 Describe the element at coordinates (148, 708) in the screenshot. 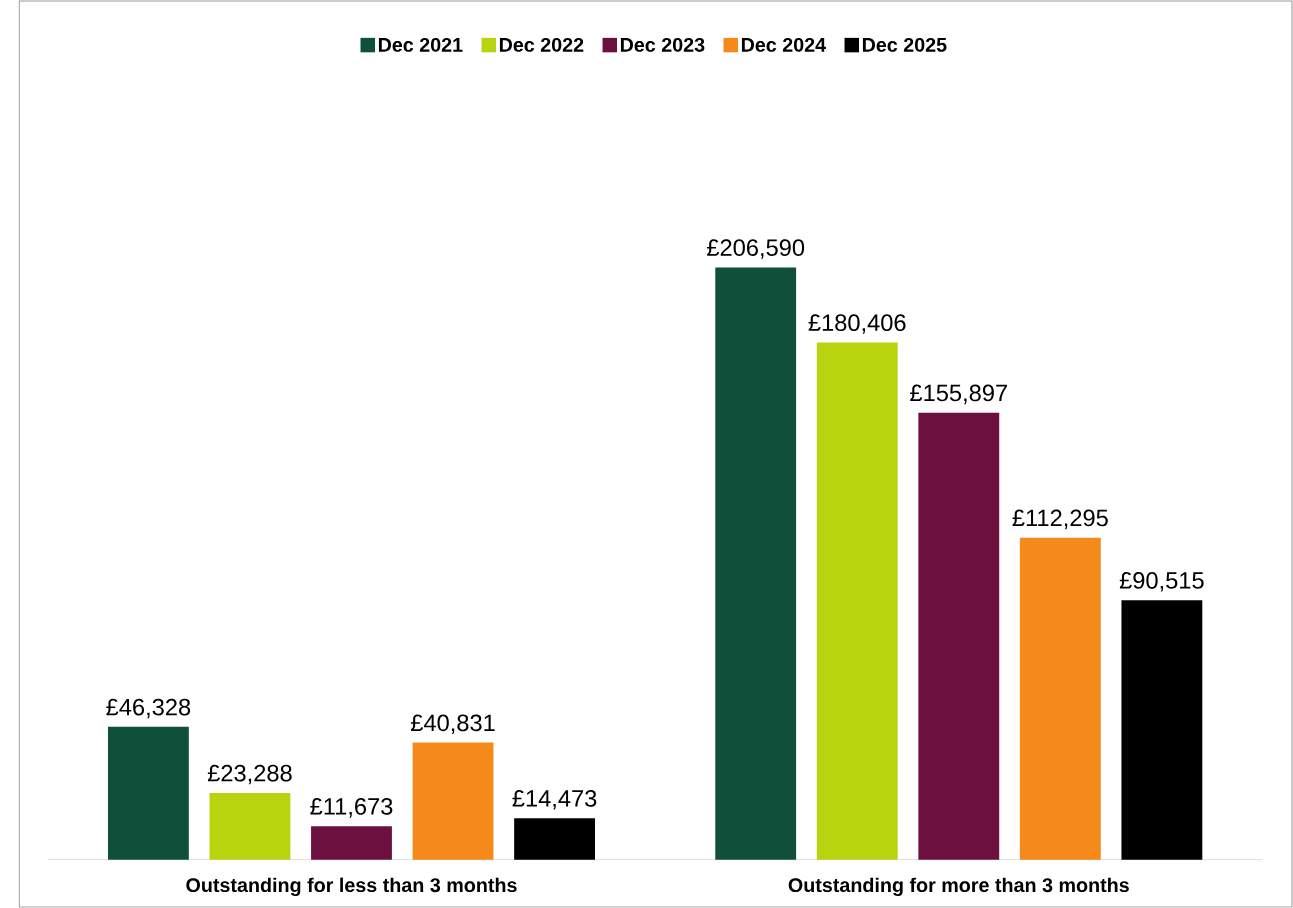

I see `data-label: £46,328` at that location.